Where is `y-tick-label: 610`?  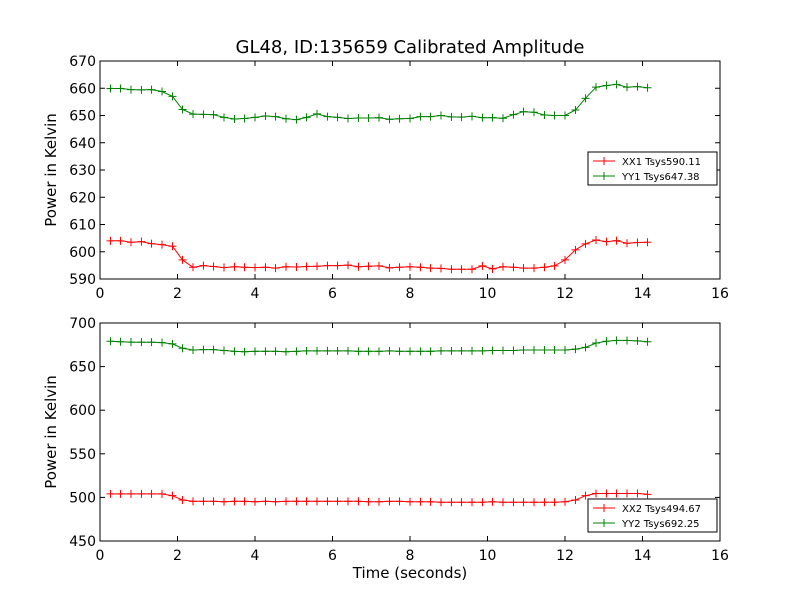
y-tick-label: 610 is located at coordinates (82, 226).